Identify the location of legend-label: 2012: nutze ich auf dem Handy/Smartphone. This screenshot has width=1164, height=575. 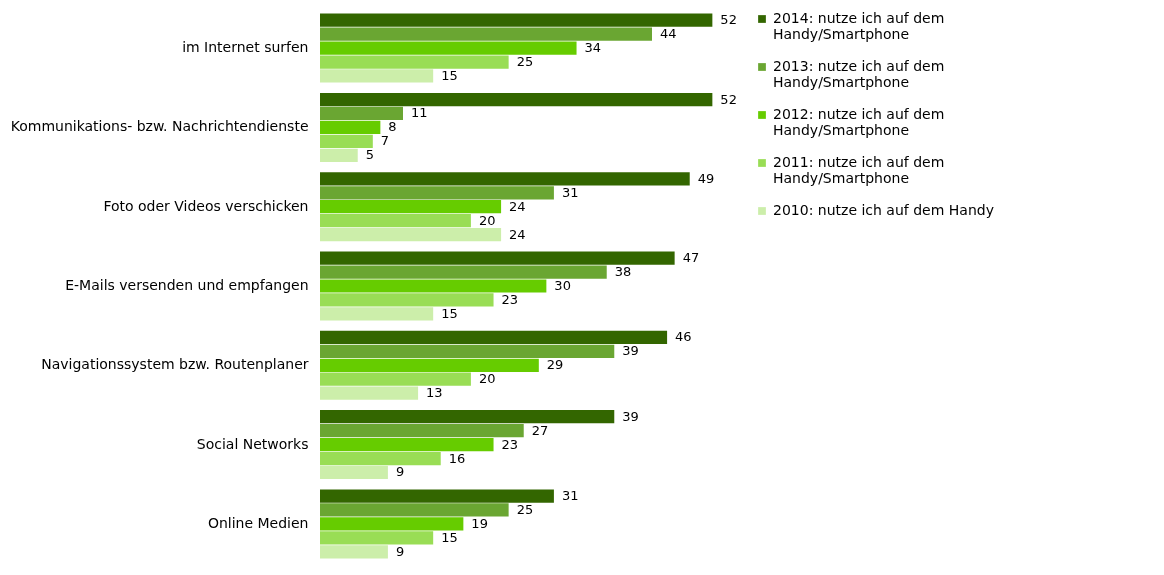
(859, 122).